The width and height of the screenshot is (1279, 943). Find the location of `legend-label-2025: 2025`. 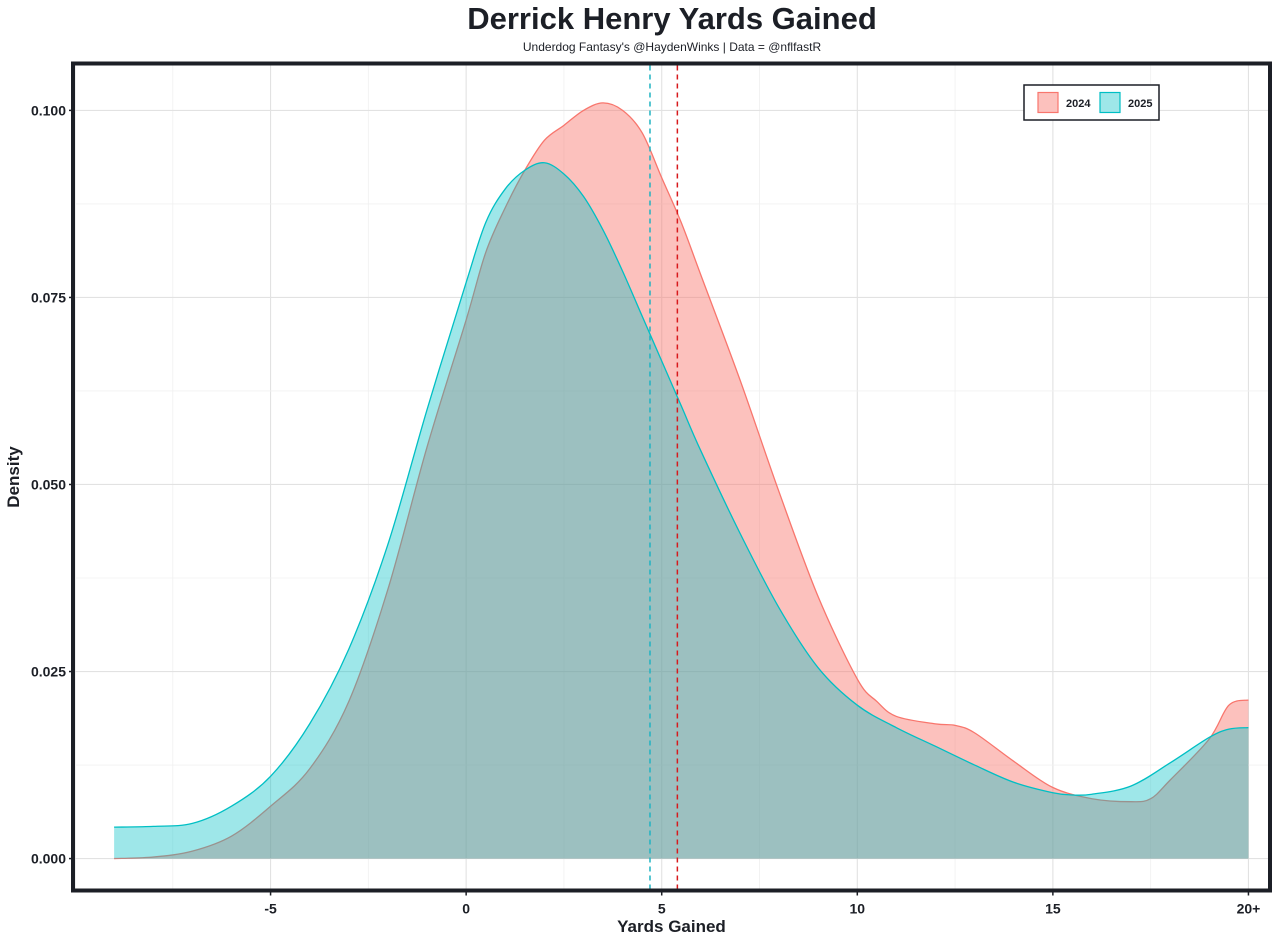

legend-label-2025: 2025 is located at coordinates (1140, 104).